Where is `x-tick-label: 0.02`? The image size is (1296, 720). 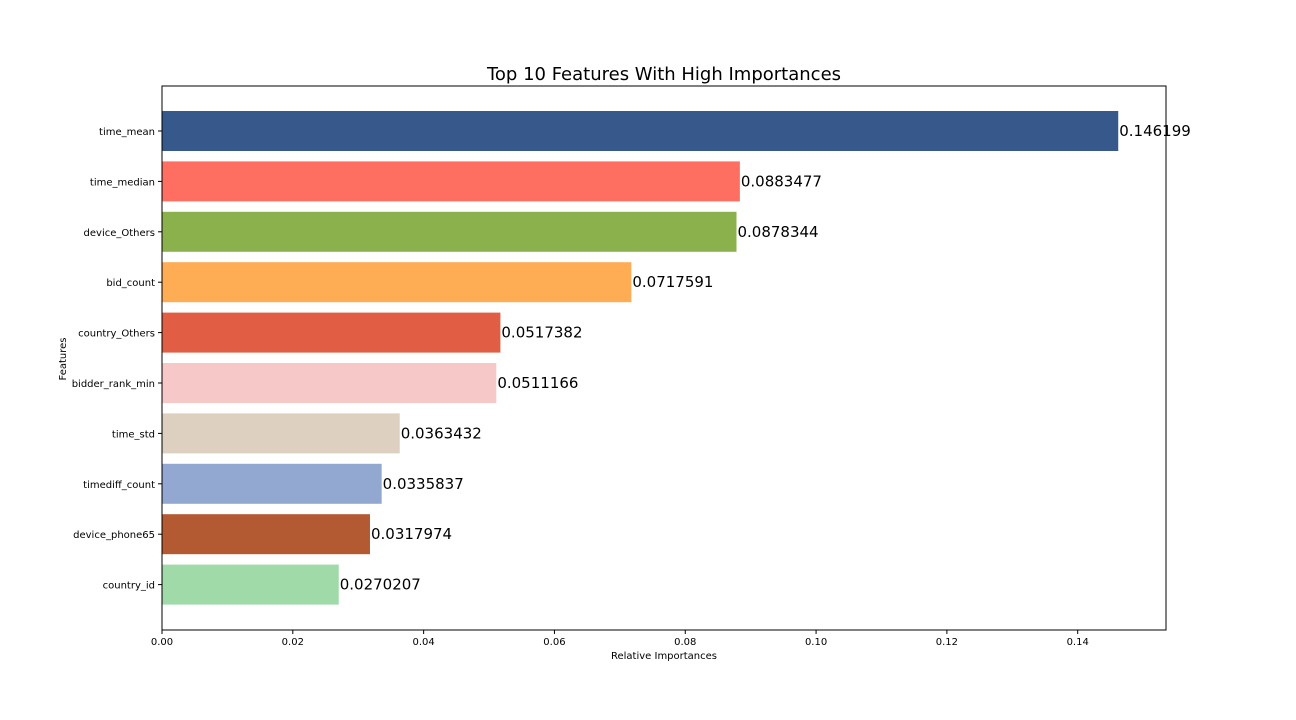 x-tick-label: 0.02 is located at coordinates (293, 642).